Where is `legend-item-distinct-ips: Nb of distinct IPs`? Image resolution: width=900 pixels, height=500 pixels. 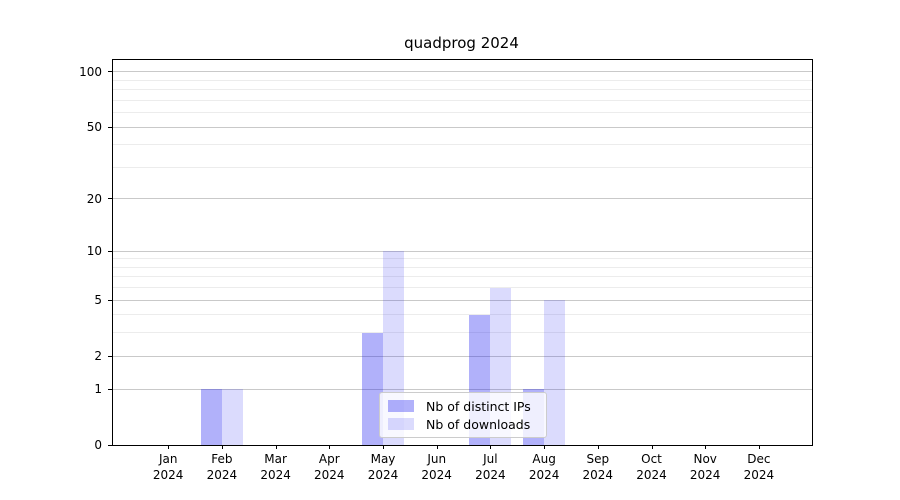 legend-item-distinct-ips: Nb of distinct IPs is located at coordinates (462, 406).